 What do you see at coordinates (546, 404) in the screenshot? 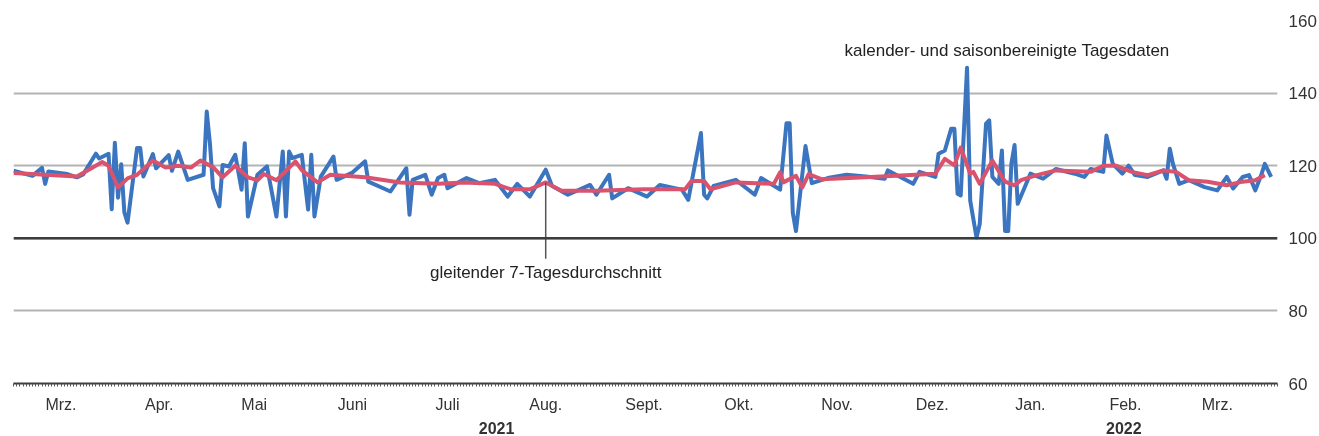
I see `x-tick-label: Aug.` at bounding box center [546, 404].